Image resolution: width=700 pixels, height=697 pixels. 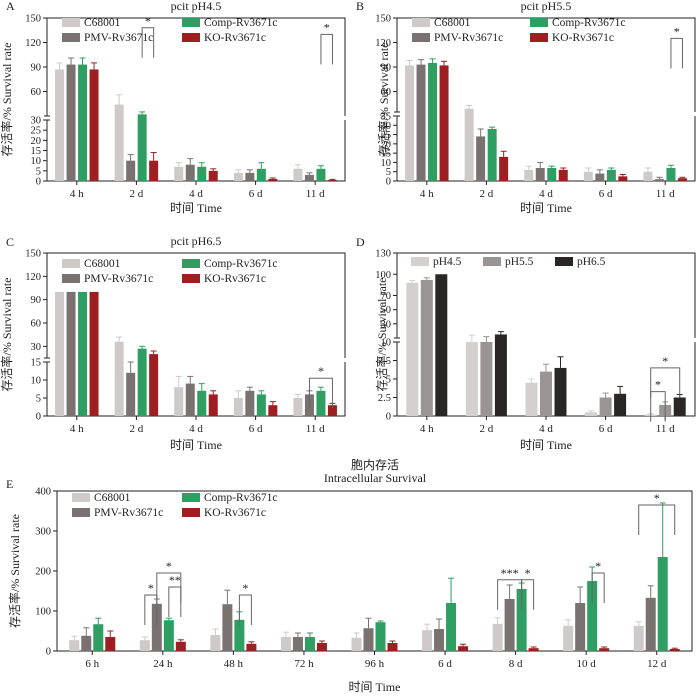 What do you see at coordinates (43, 612) in the screenshot?
I see `y-tick-label: 100` at bounding box center [43, 612].